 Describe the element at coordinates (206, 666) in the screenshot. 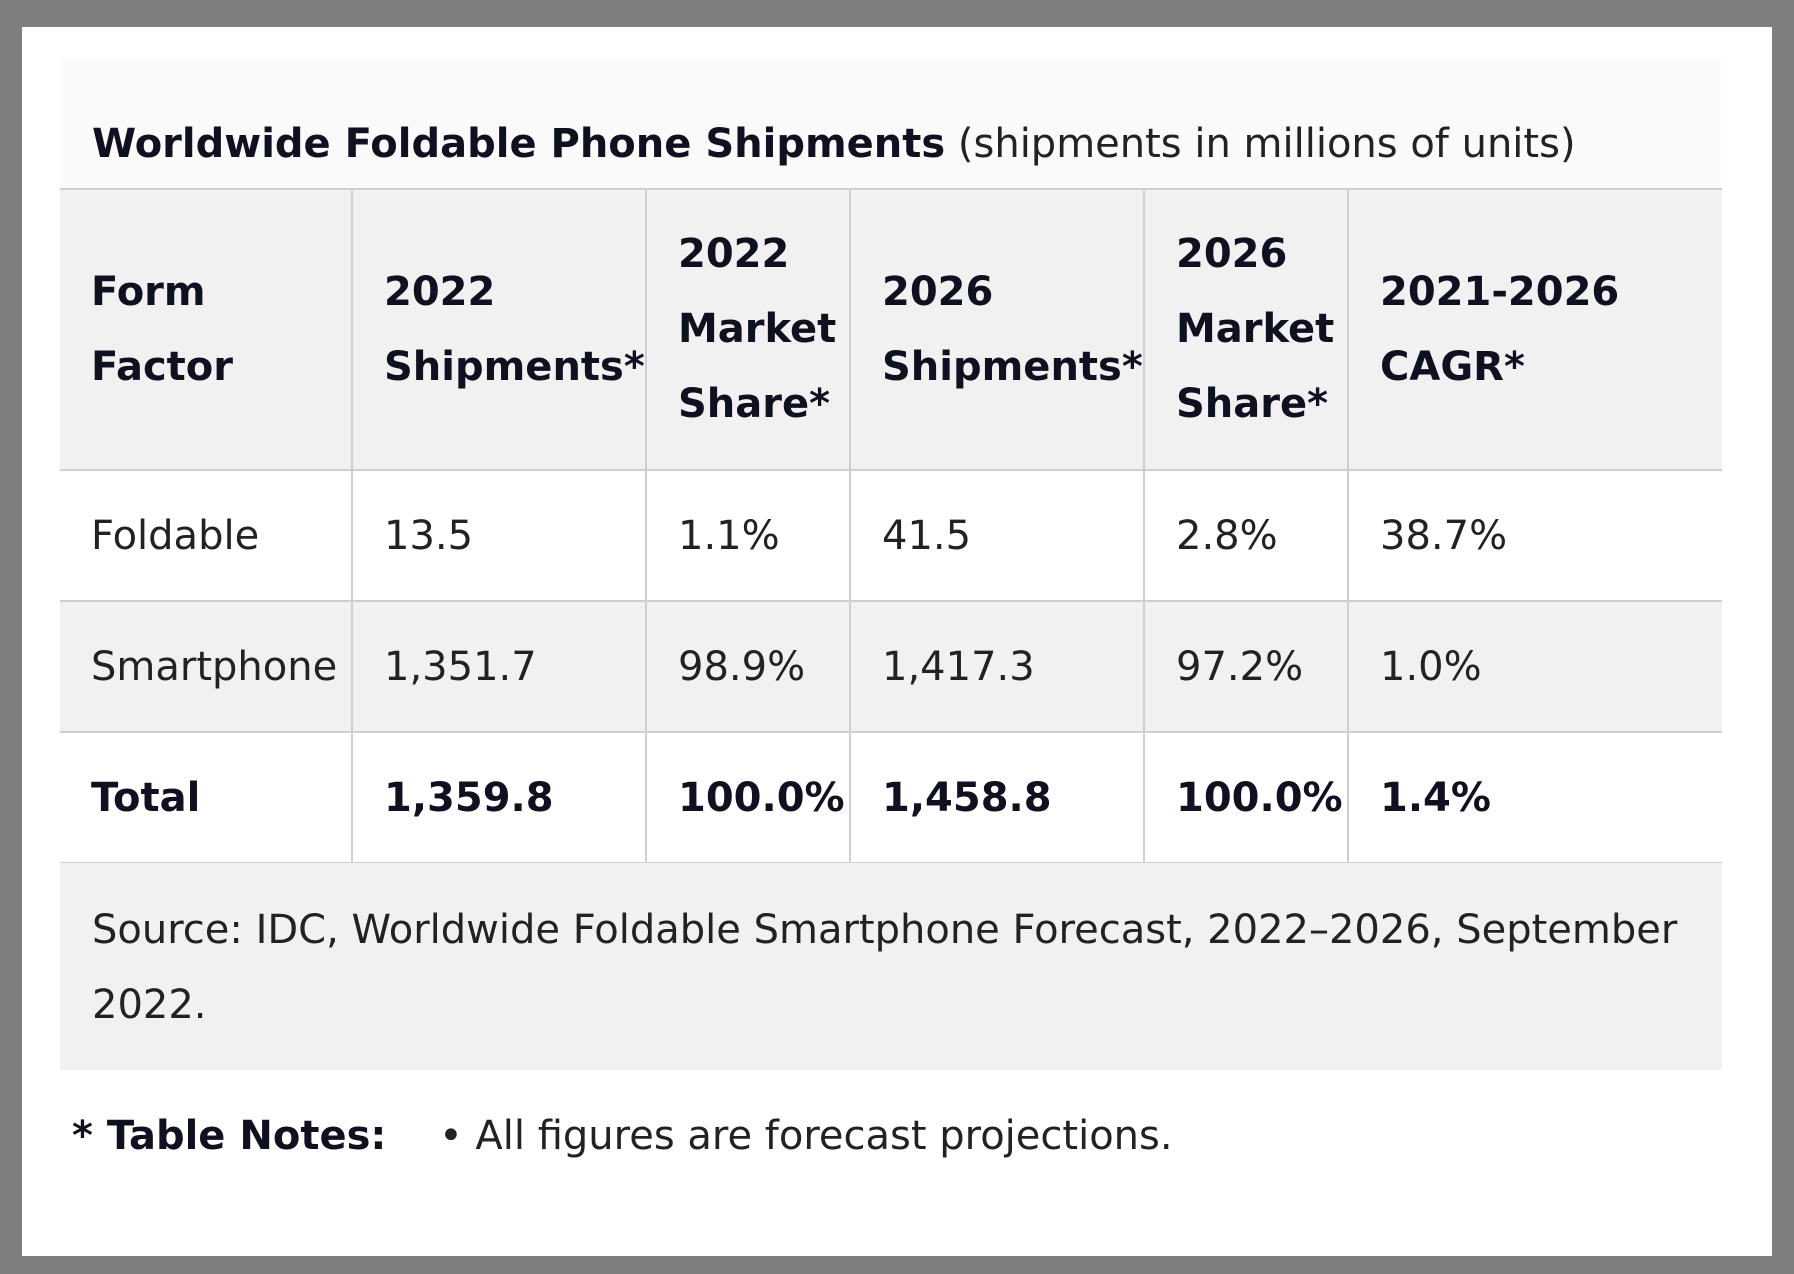

I see `cell-form-factor: Smartphone` at that location.